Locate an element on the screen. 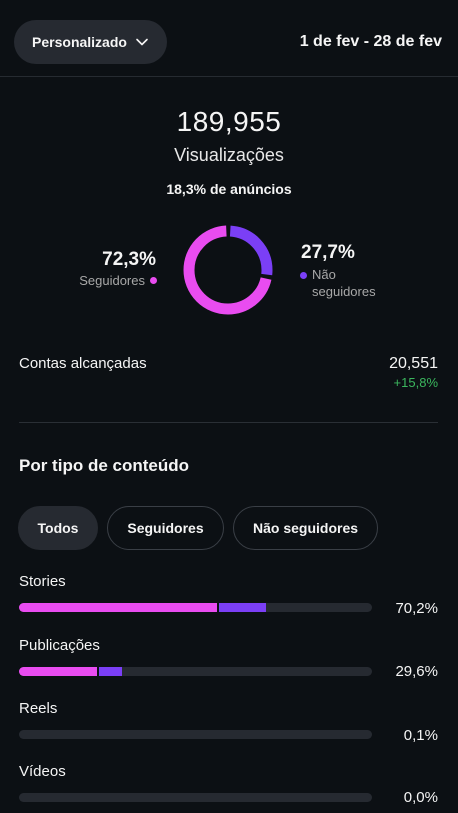  row-label-publicacoes: Publicações is located at coordinates (59, 645).